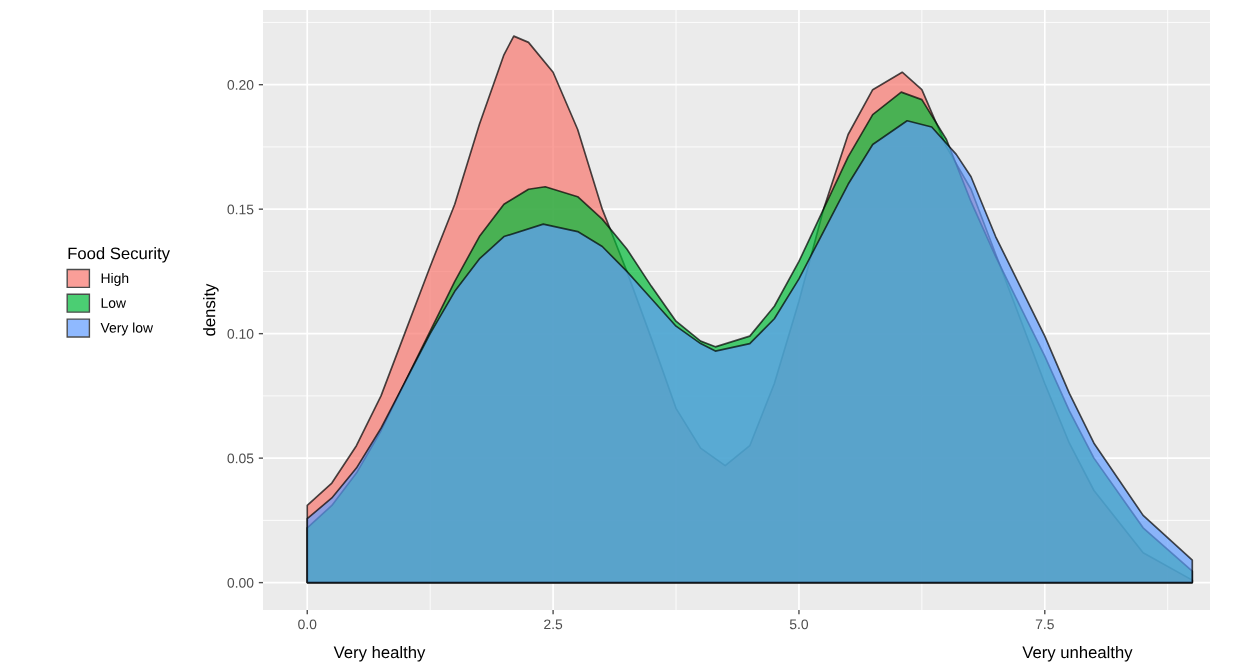 The height and width of the screenshot is (668, 1233). Describe the element at coordinates (127, 329) in the screenshot. I see `legend-label: Very low` at that location.